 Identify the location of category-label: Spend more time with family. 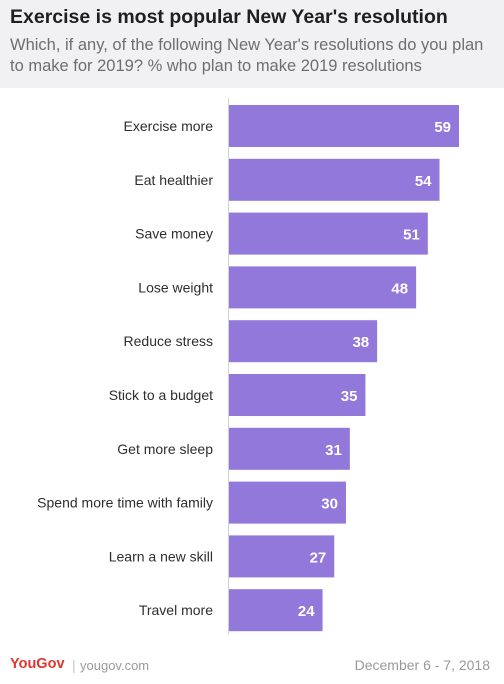
(125, 503).